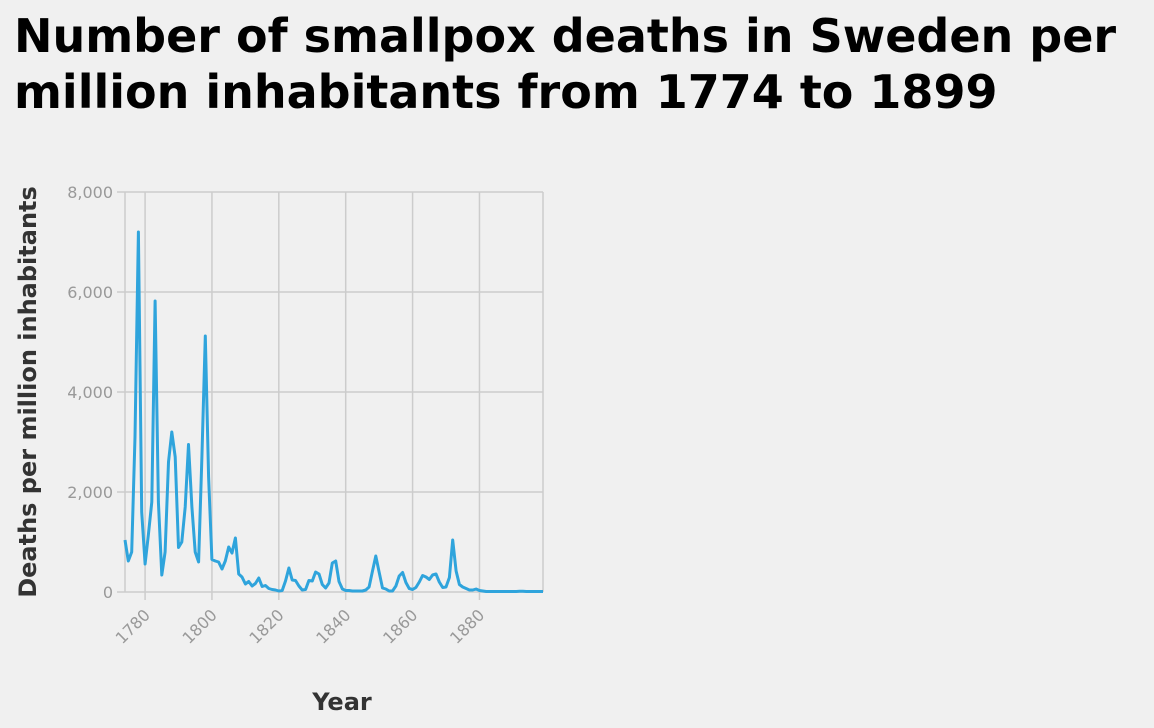  What do you see at coordinates (300, 626) in the screenshot?
I see `x-axis-ticks: 1780 1800 1820 1840 1860 1880` at bounding box center [300, 626].